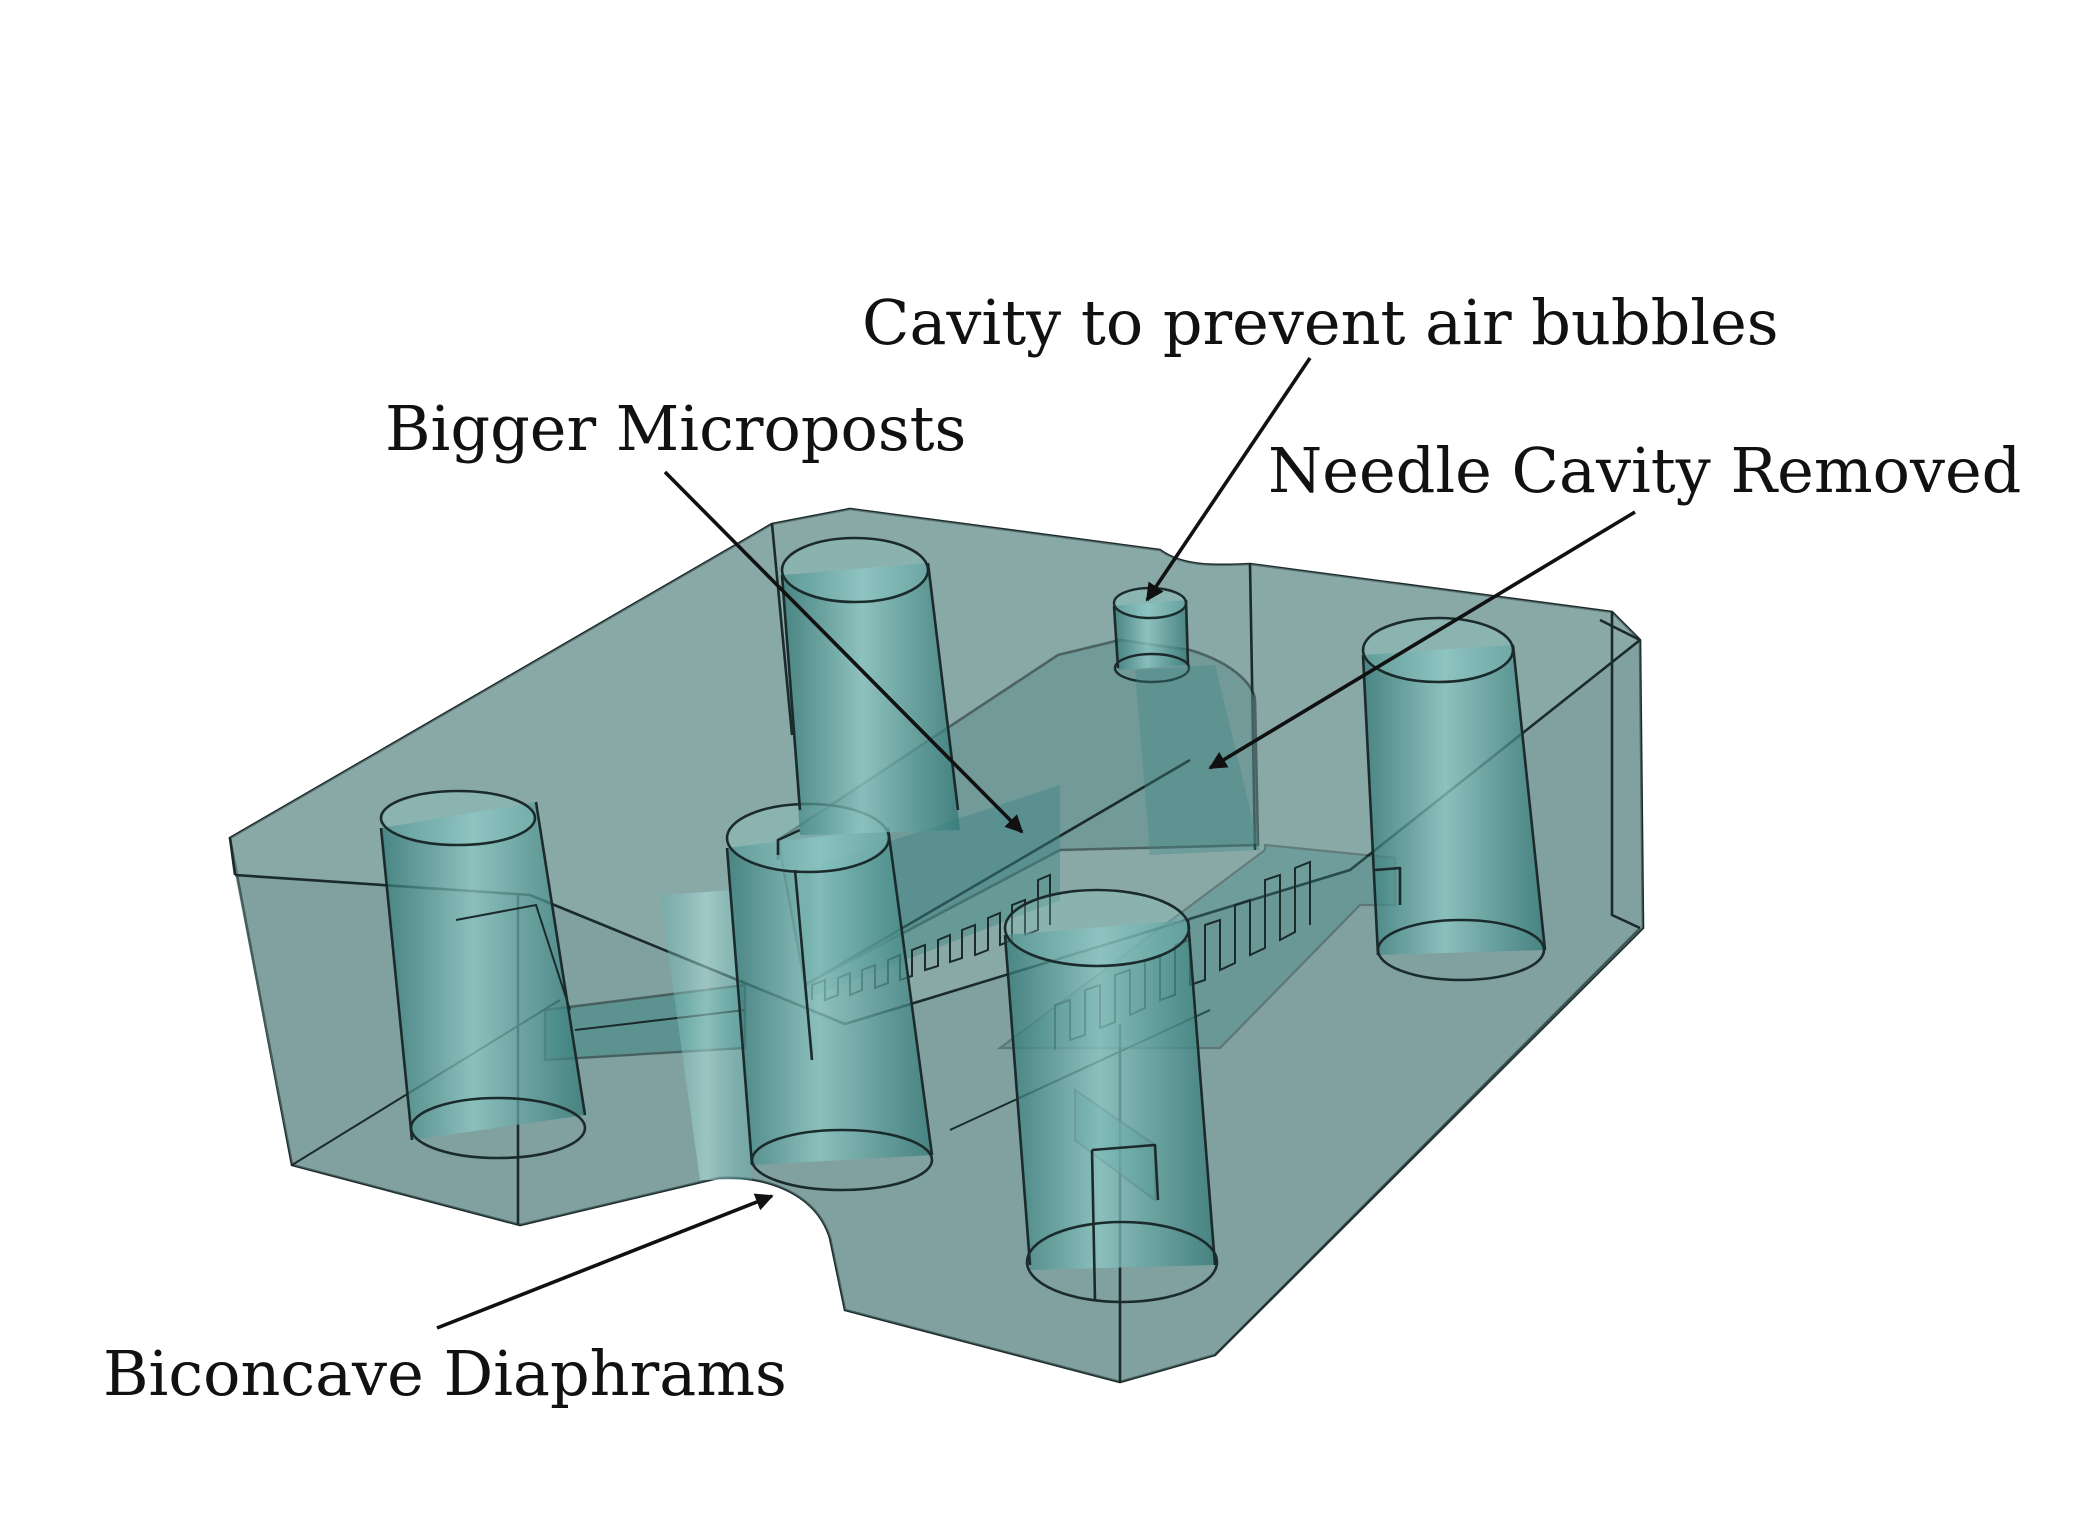 The height and width of the screenshot is (1519, 2088). I want to click on cylinder-front-center, so click(1111, 1096).